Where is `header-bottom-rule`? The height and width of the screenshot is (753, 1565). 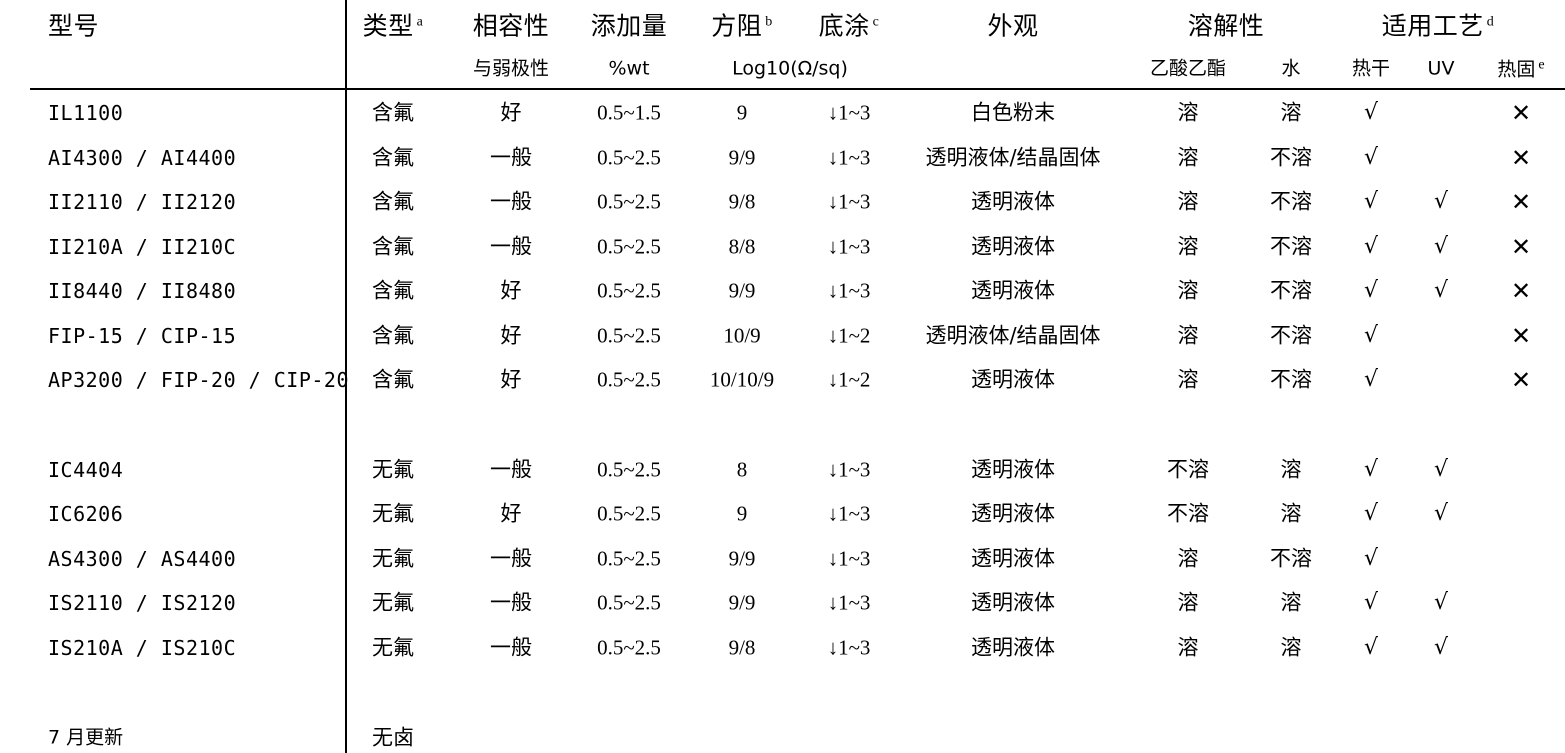 header-bottom-rule is located at coordinates (797, 89).